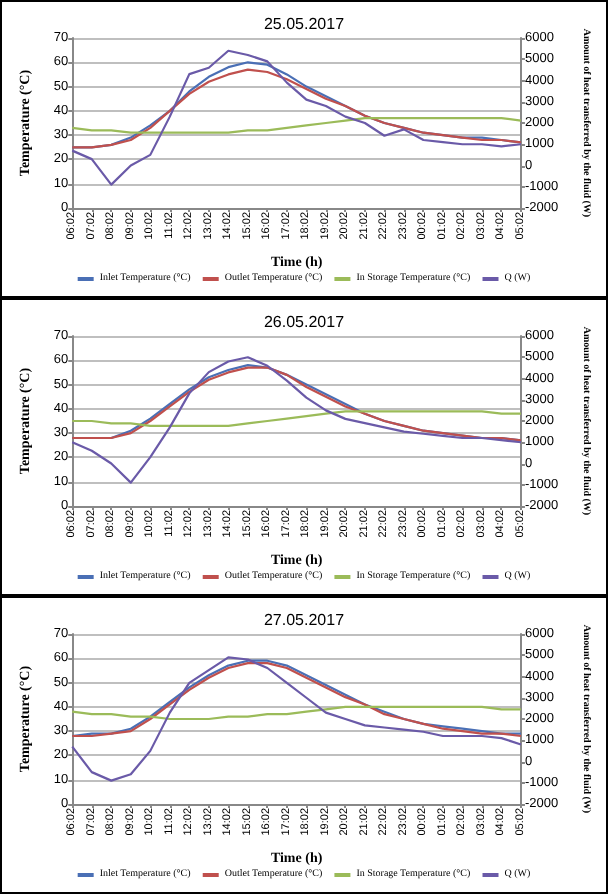  What do you see at coordinates (304, 620) in the screenshot?
I see `chart-title: 27.05.2017` at bounding box center [304, 620].